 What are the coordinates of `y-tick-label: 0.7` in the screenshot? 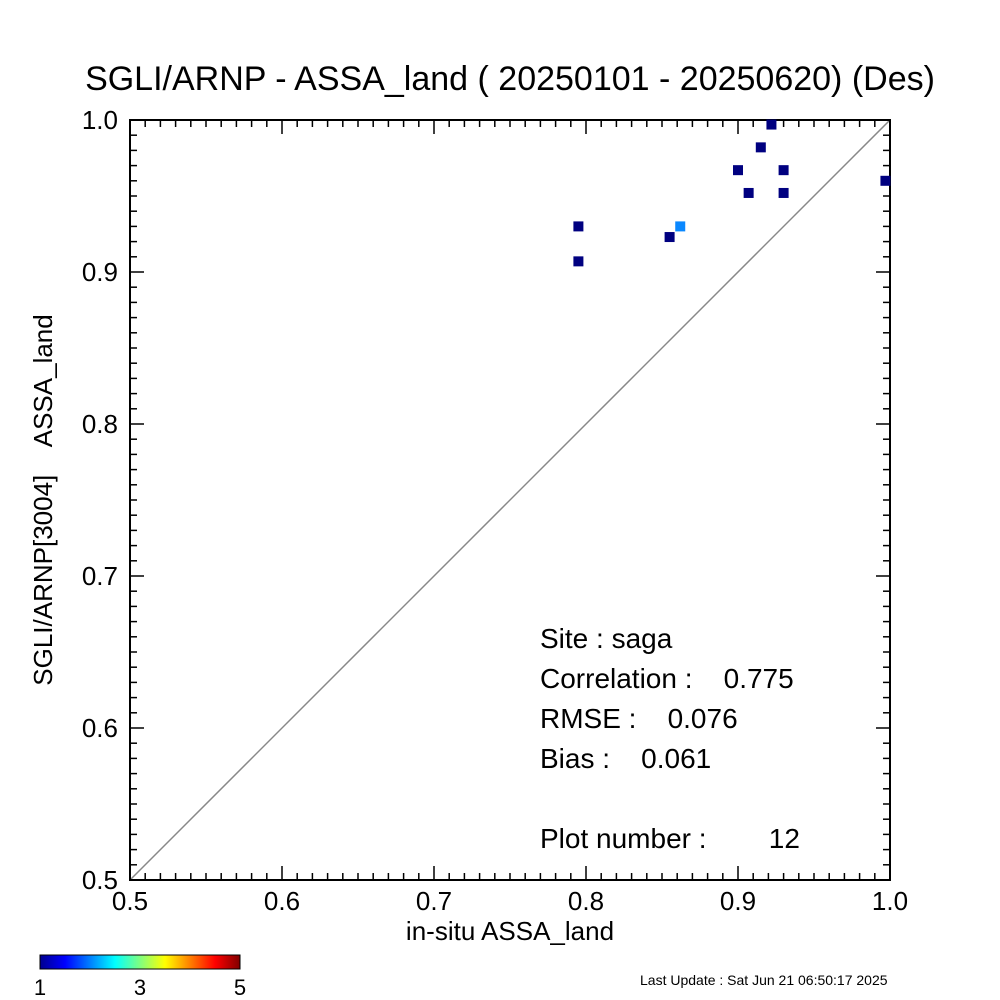 It's located at (100, 576).